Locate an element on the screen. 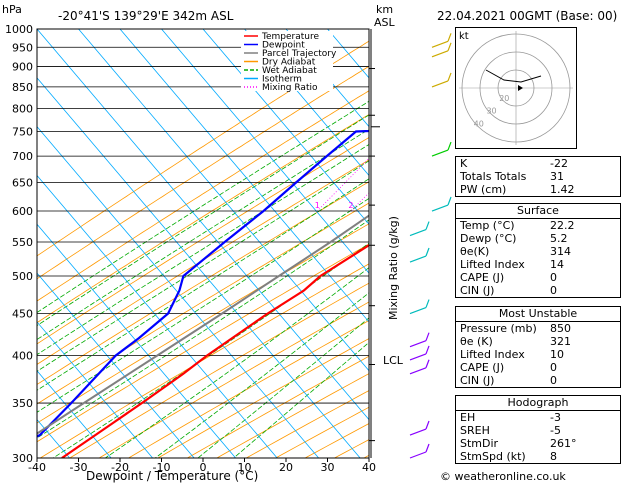 This screenshot has width=629, height=486. pressure-tick-label: 650 is located at coordinates (22, 182).